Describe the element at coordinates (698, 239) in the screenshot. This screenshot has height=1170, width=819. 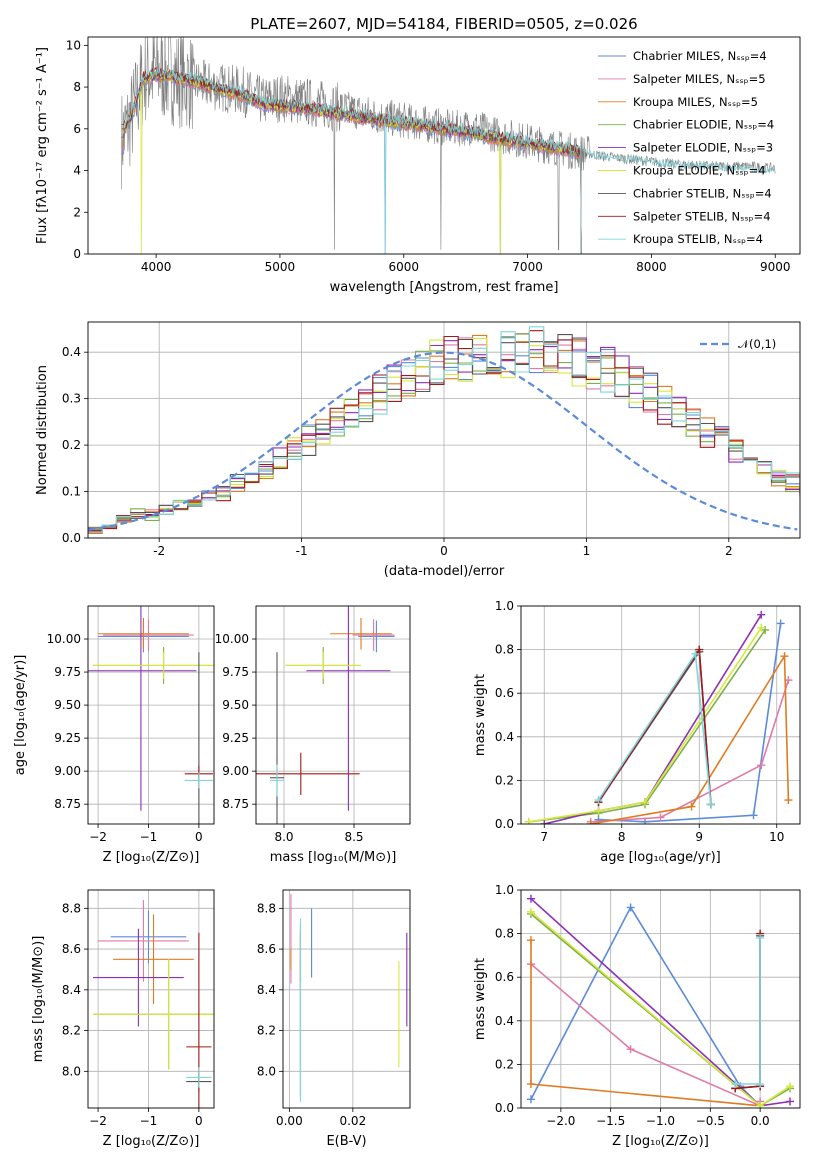
I see `legend-label: Kroupa STELIB, Nₛₛₚ=4` at that location.